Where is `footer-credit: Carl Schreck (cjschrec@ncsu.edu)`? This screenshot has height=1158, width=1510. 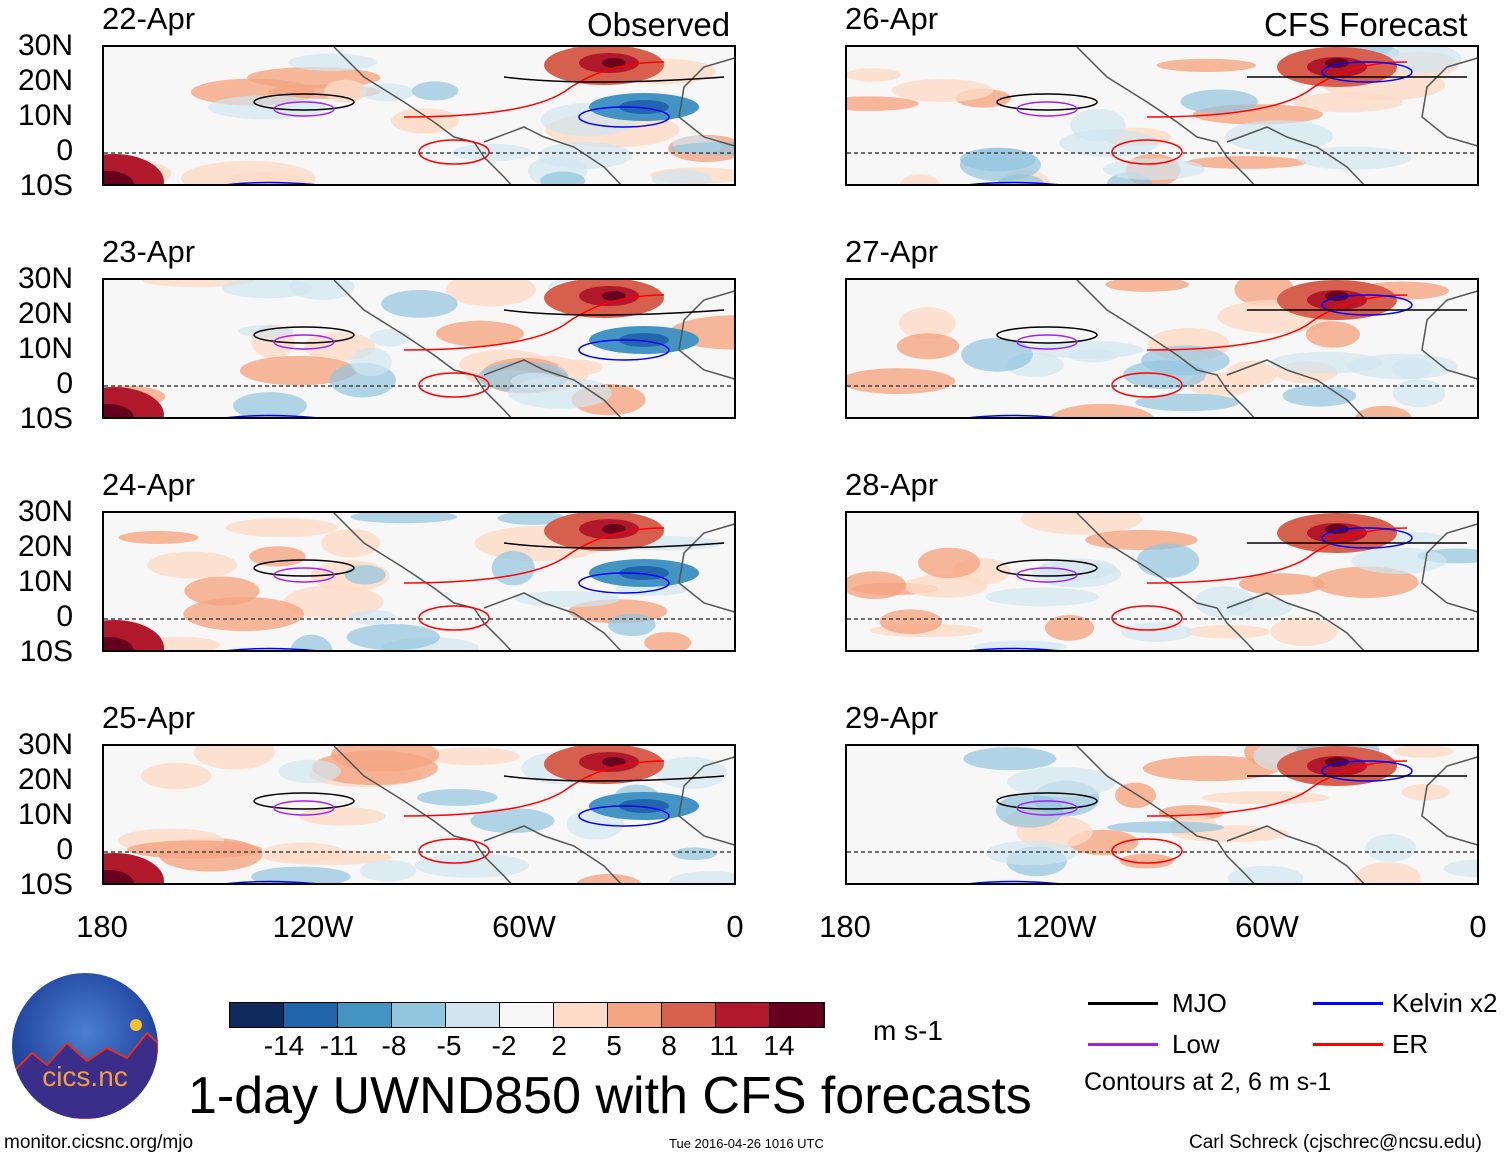 footer-credit: Carl Schreck (cjschrec@ncsu.edu) is located at coordinates (1335, 1142).